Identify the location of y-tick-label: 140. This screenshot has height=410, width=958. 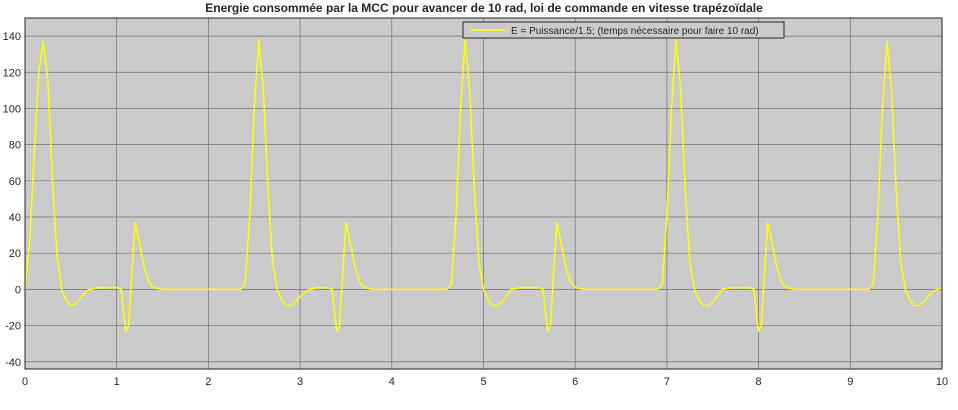
(12, 37).